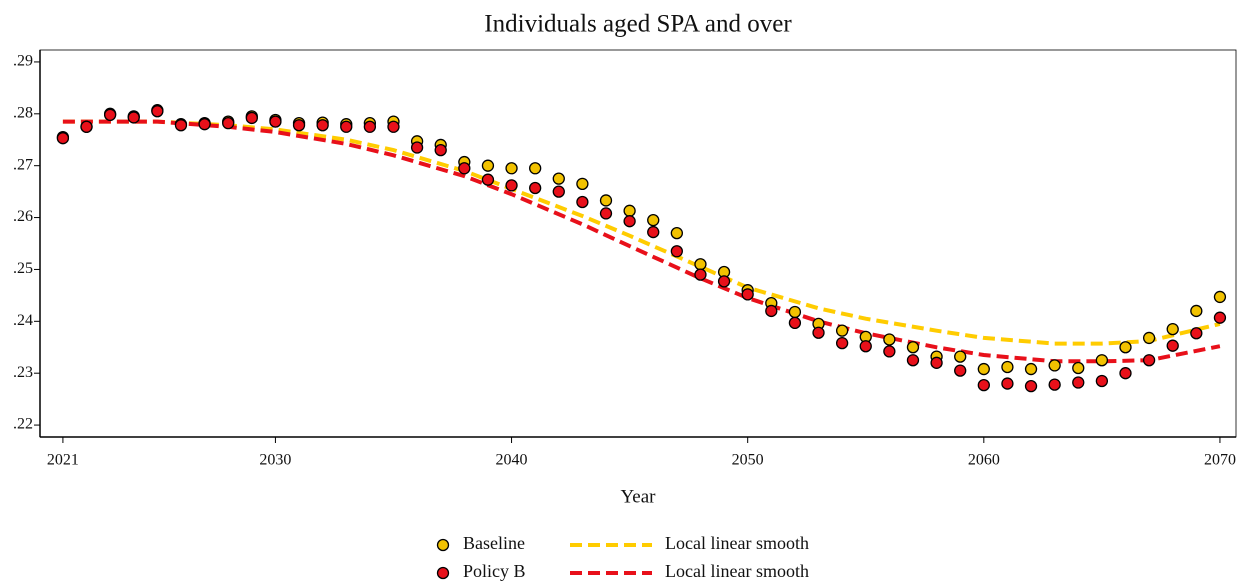 The height and width of the screenshot is (588, 1244). I want to click on x-tick-label: 2021, so click(63, 460).